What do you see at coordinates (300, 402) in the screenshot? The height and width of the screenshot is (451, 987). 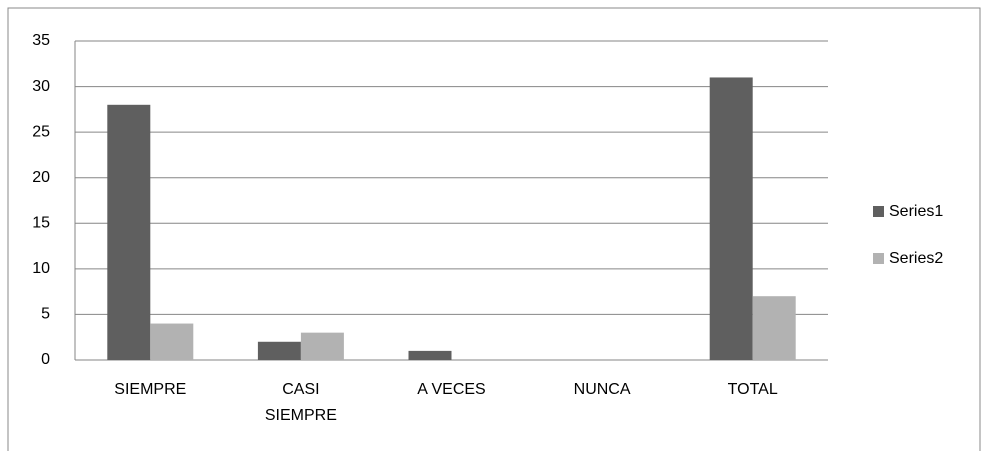 I see `x-tick-label: CASI SIEMPRE` at bounding box center [300, 402].